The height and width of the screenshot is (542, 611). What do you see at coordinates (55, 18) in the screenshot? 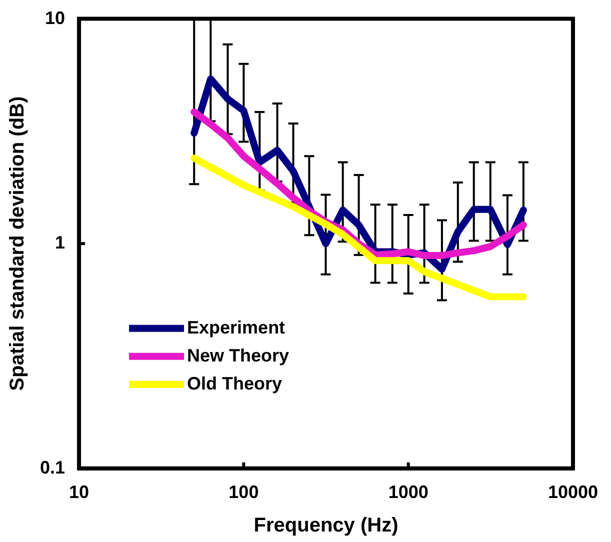
I see `y-tick-label: 10` at bounding box center [55, 18].